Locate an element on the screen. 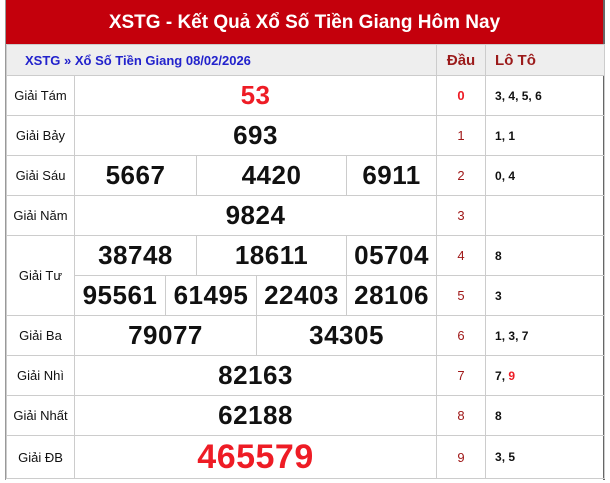  prize-label: Giải Năm is located at coordinates (40, 215).